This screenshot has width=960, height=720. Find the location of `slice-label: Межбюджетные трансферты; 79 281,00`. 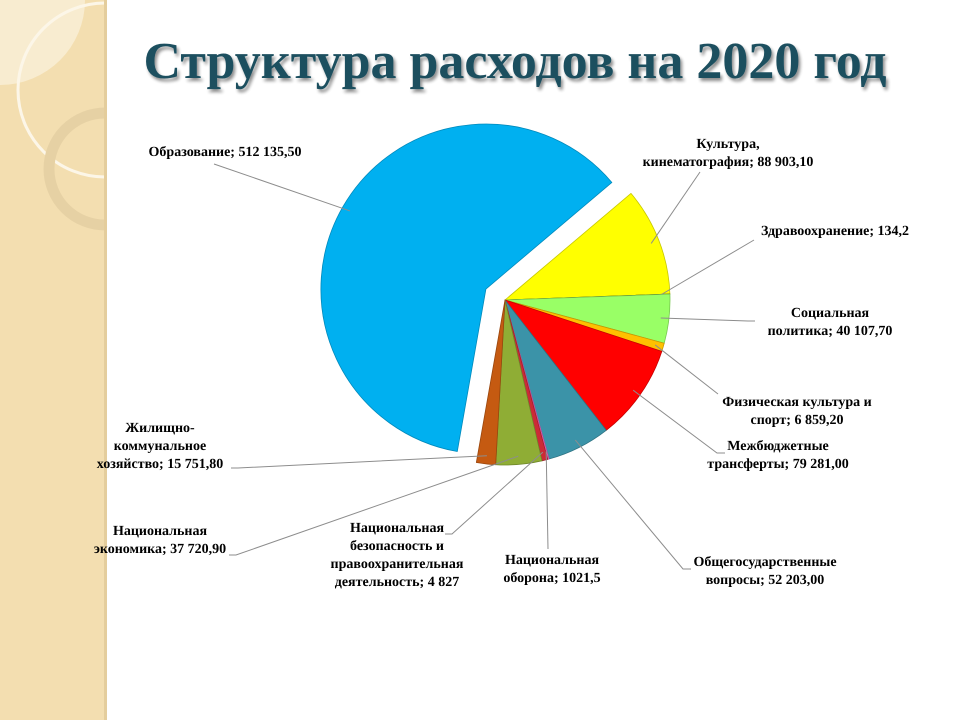

slice-label: Межбюджетные трансферты; 79 281,00 is located at coordinates (778, 455).